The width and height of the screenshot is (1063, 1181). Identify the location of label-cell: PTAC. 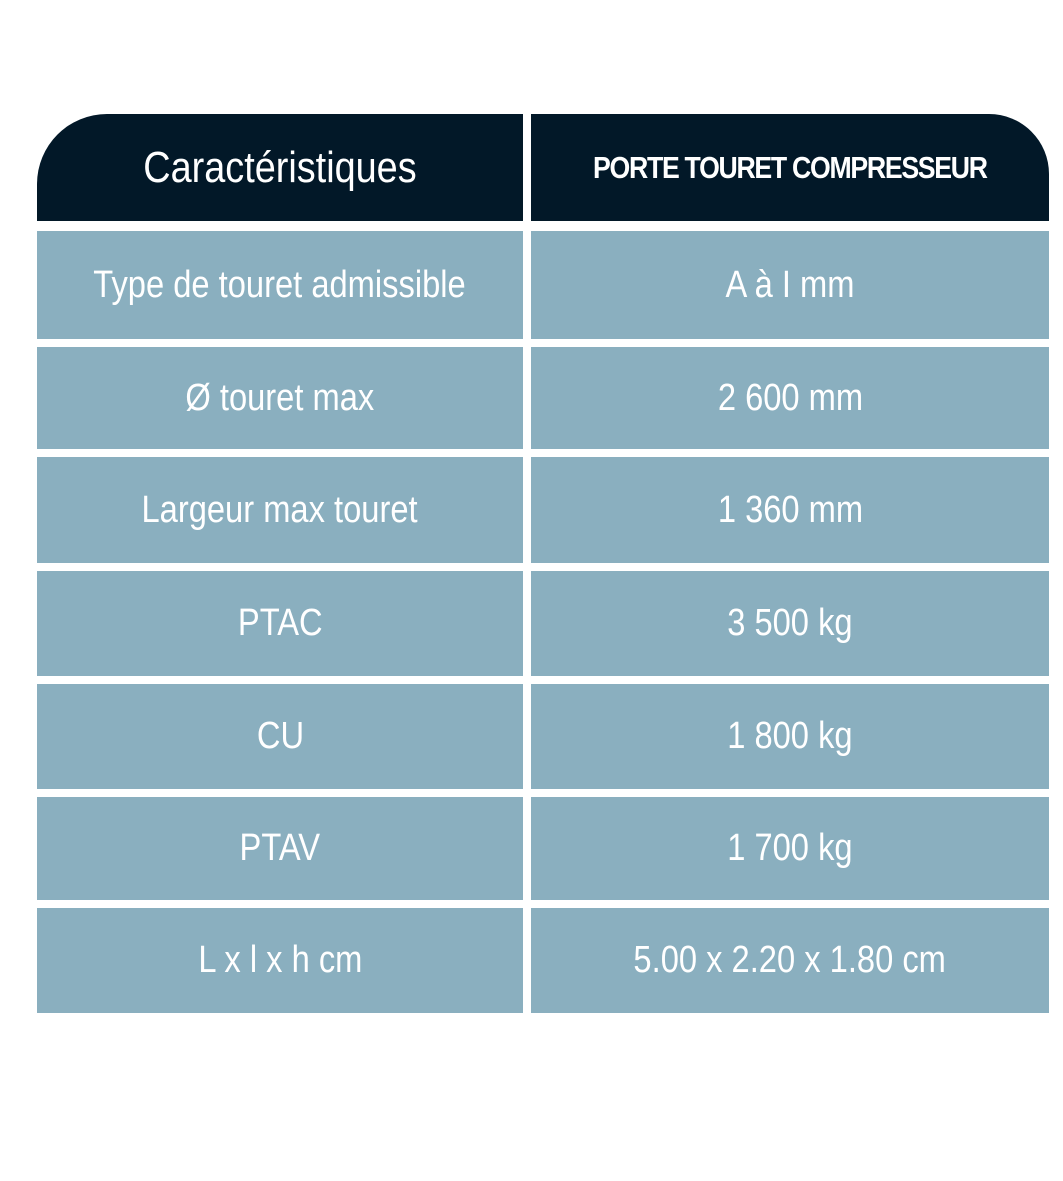
(280, 623).